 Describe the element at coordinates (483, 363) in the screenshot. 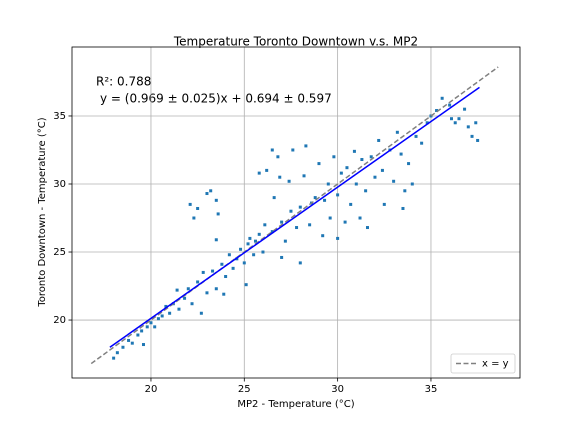

I see `legend-box` at that location.